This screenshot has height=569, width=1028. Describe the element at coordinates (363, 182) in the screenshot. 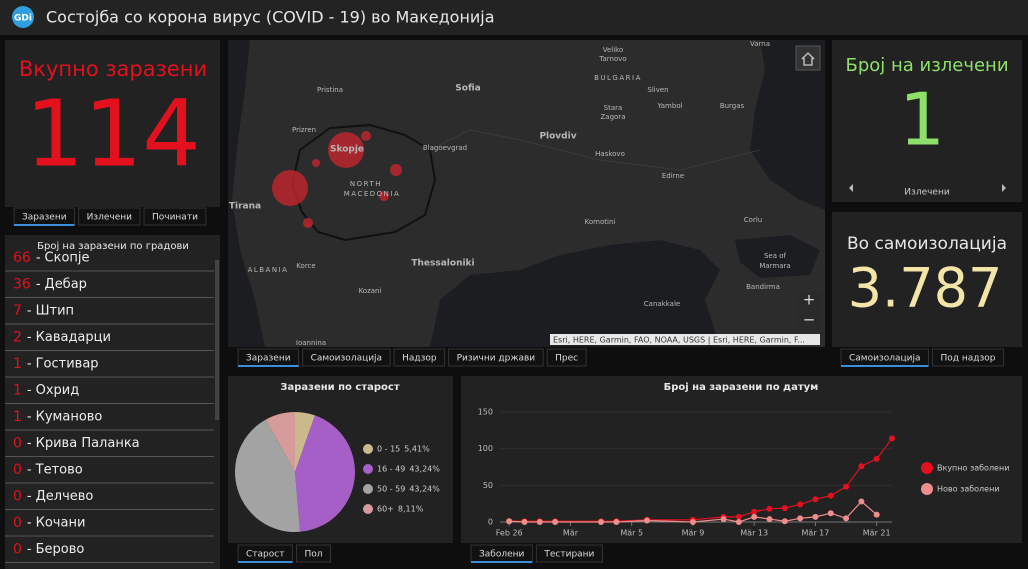

I see `country-border` at that location.